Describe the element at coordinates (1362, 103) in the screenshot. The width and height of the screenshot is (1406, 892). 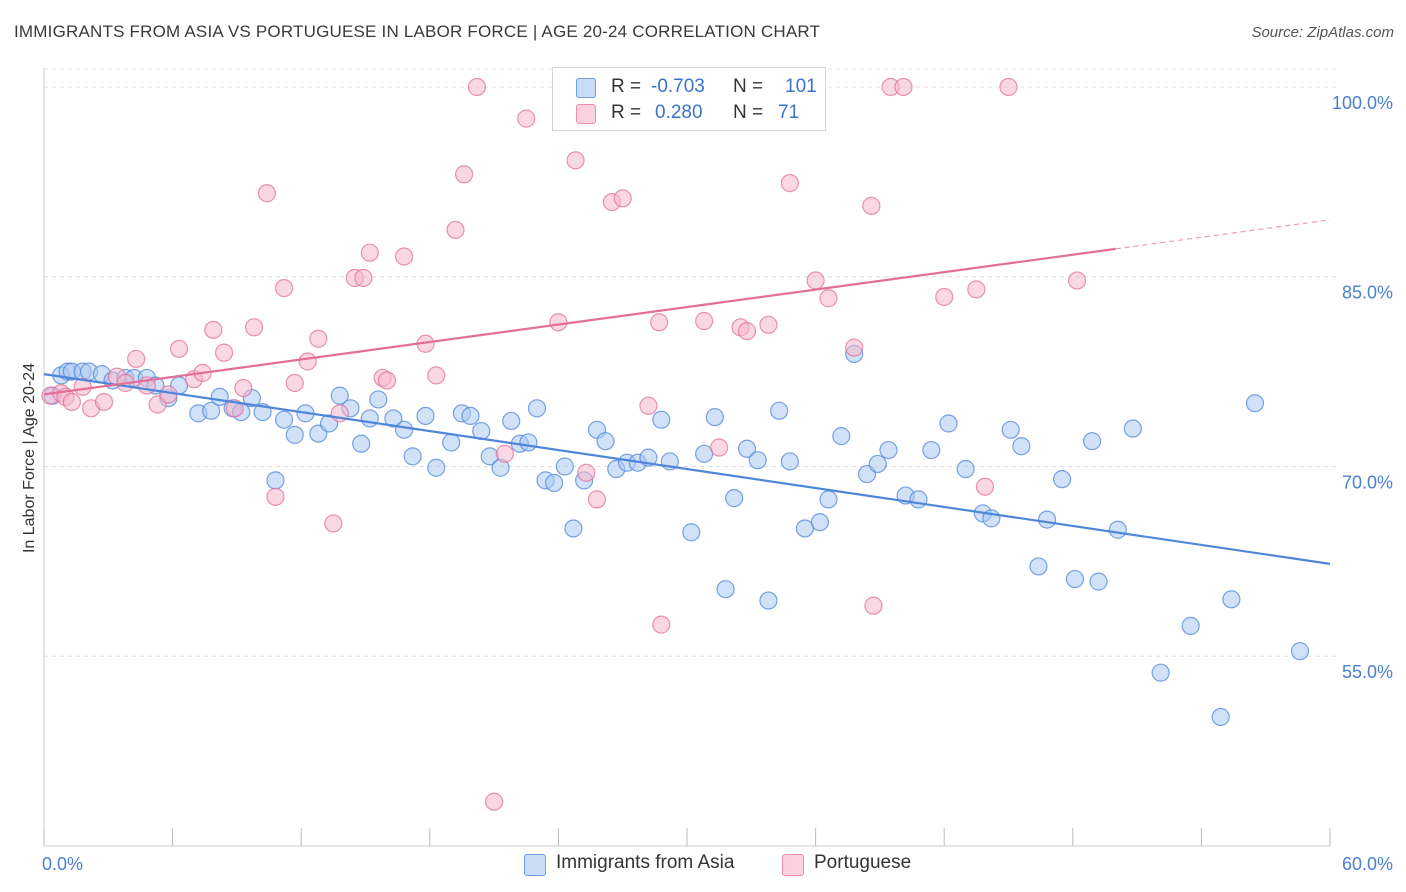
I see `y-tick-label: 100.0%` at that location.